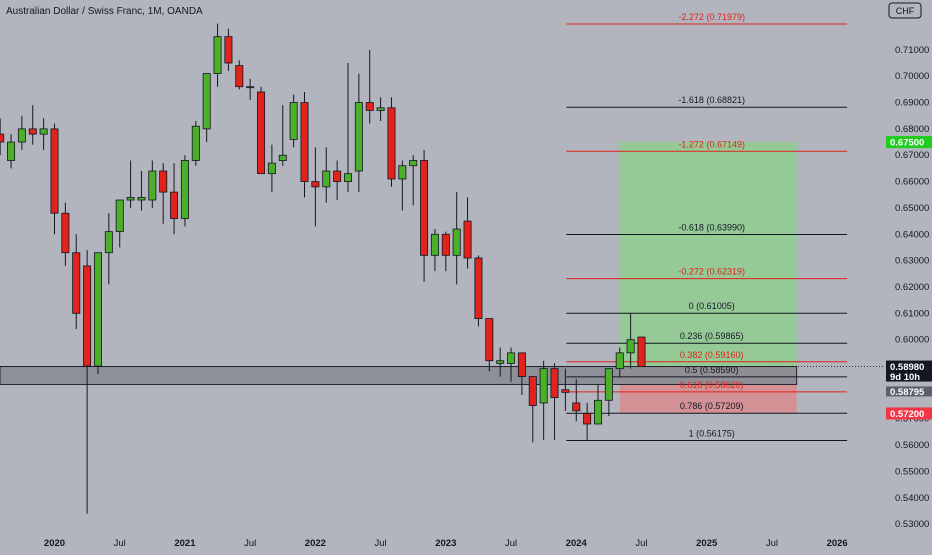 This screenshot has width=932, height=555. Describe the element at coordinates (250, 543) in the screenshot. I see `x-tick-label-3: Jul` at that location.